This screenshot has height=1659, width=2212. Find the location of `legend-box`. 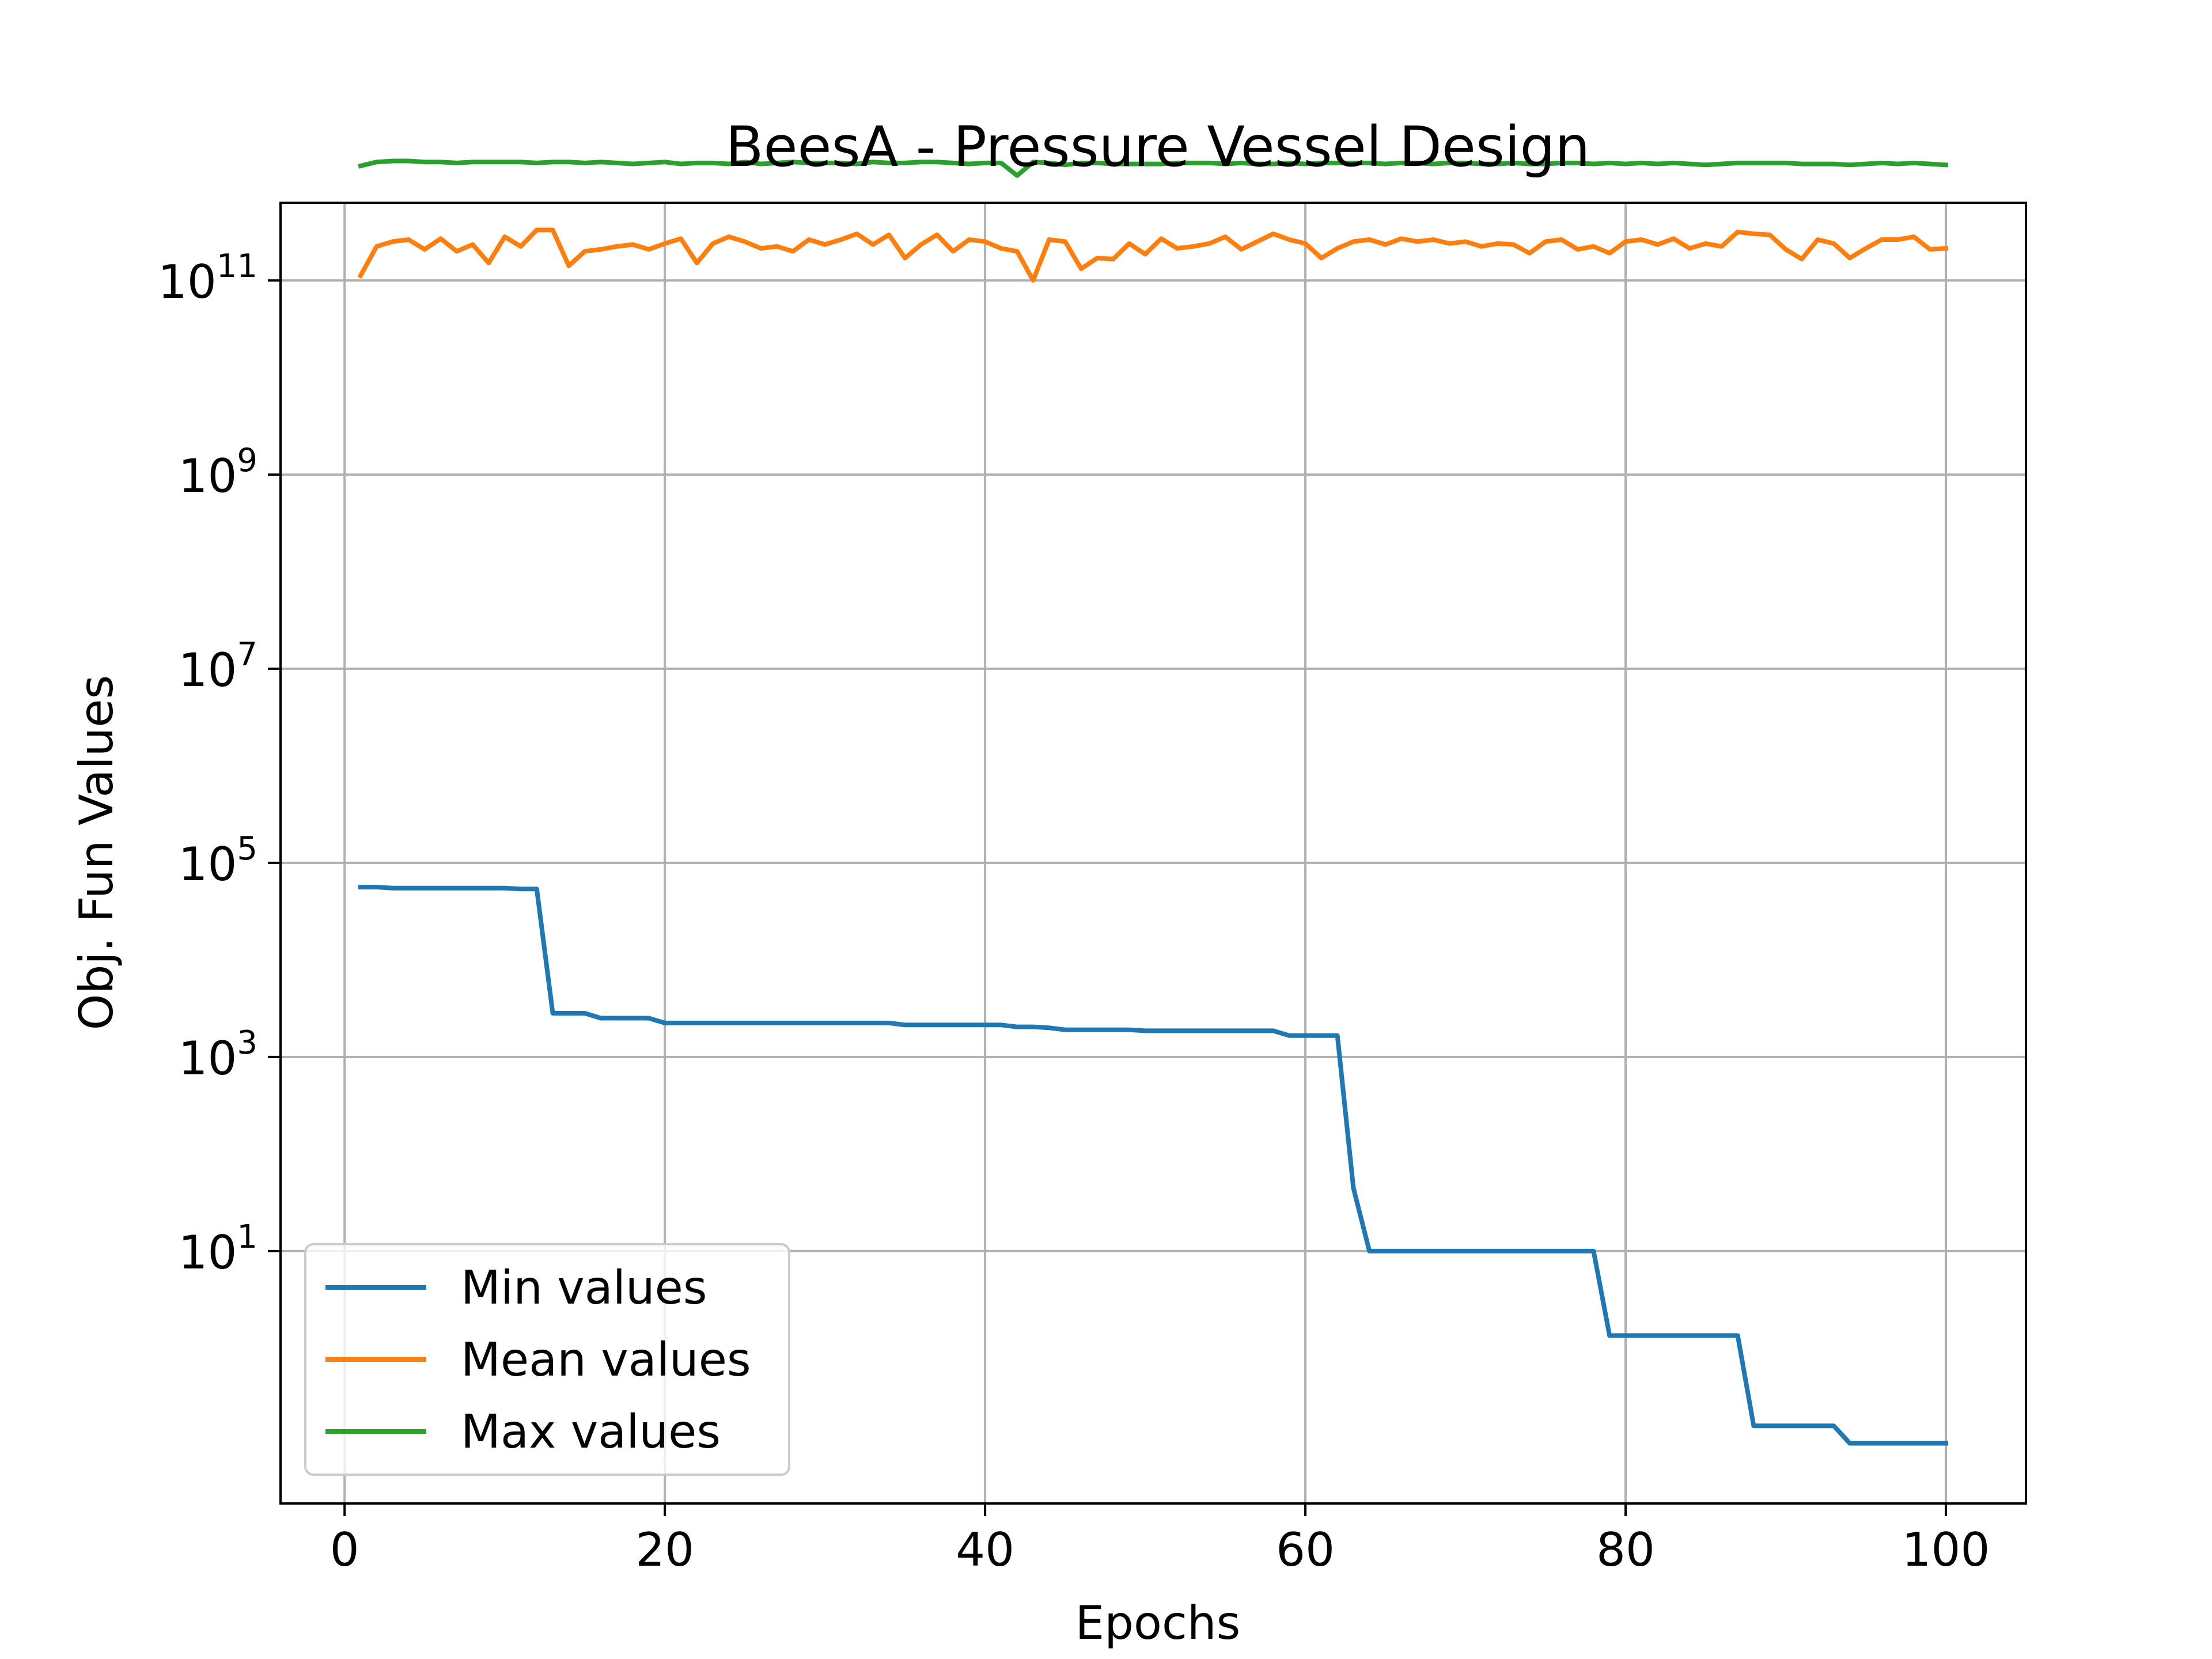

legend-box is located at coordinates (547, 1359).